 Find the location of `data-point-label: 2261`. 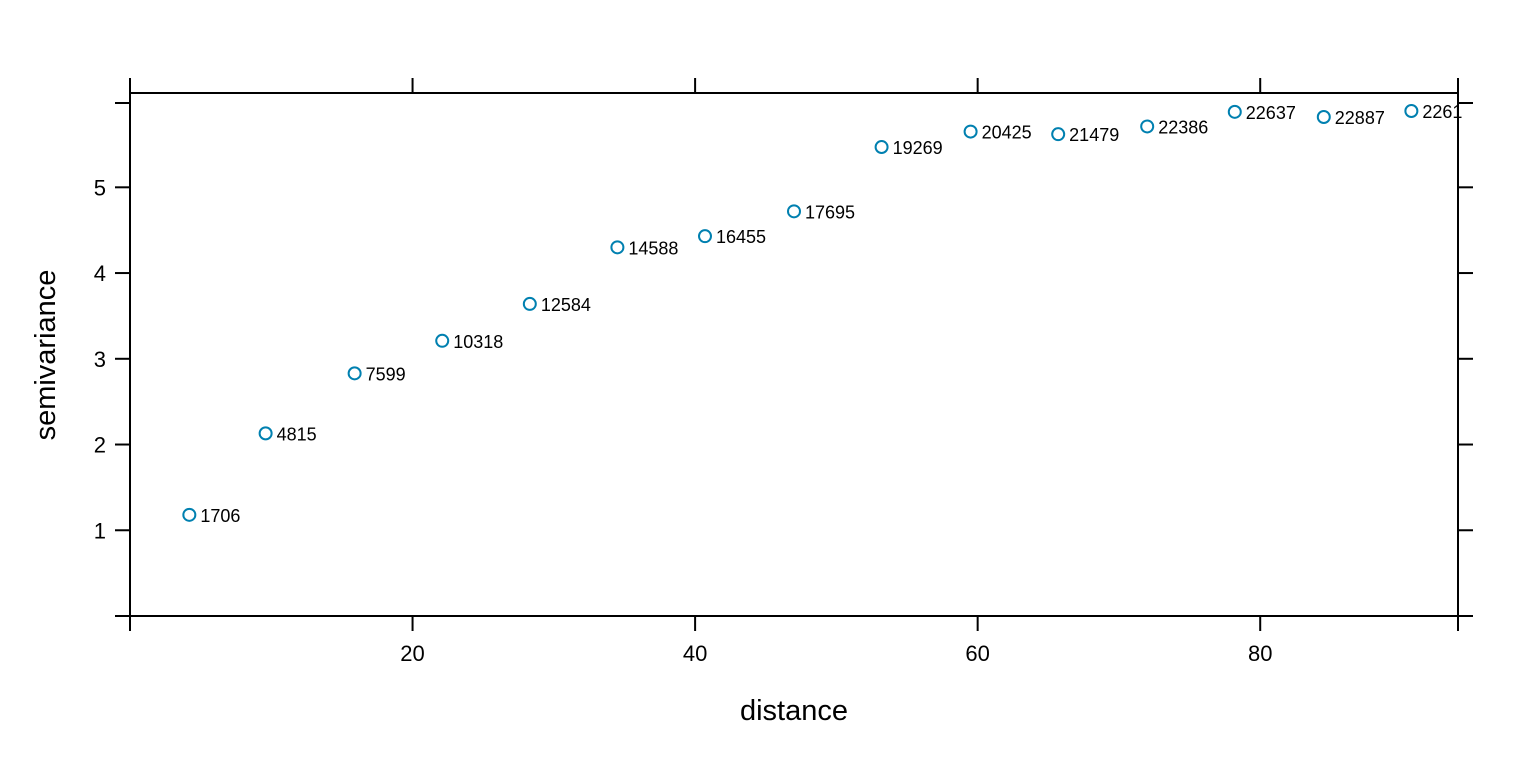

data-point-label: 2261 is located at coordinates (1442, 112).